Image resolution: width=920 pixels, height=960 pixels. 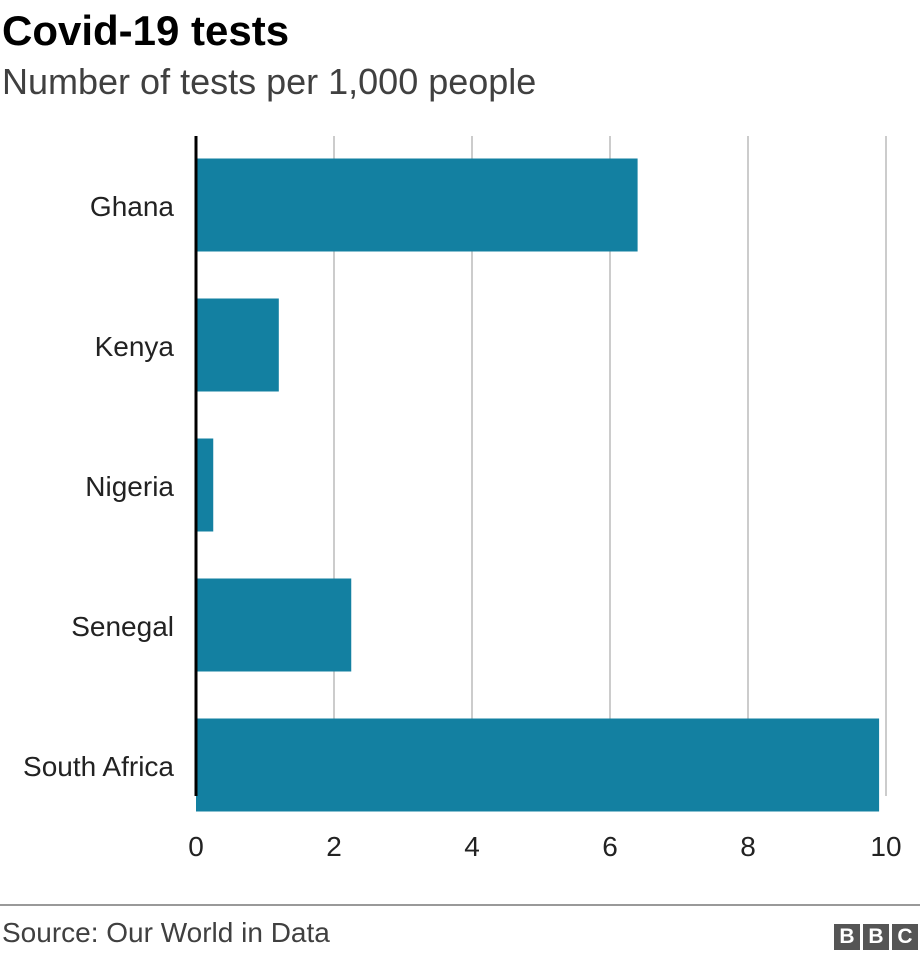 I want to click on x-tick-label: 4, so click(x=472, y=846).